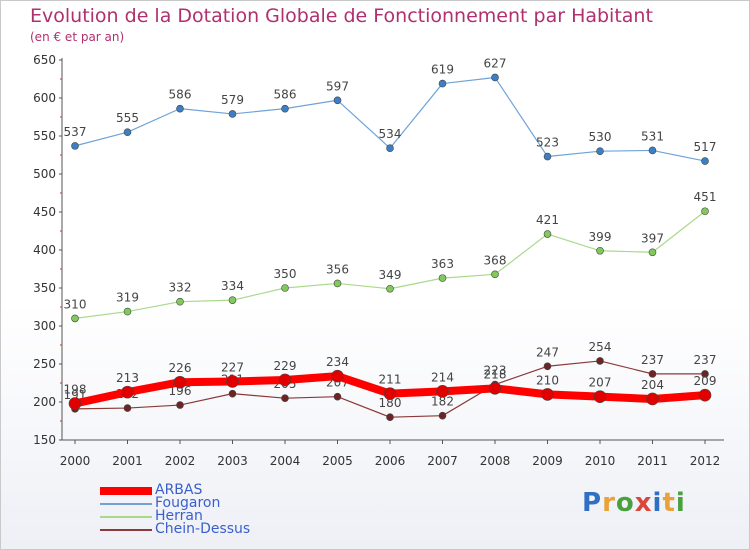 Image resolution: width=750 pixels, height=550 pixels. Describe the element at coordinates (44, 250) in the screenshot. I see `y-tick-label: 400` at that location.